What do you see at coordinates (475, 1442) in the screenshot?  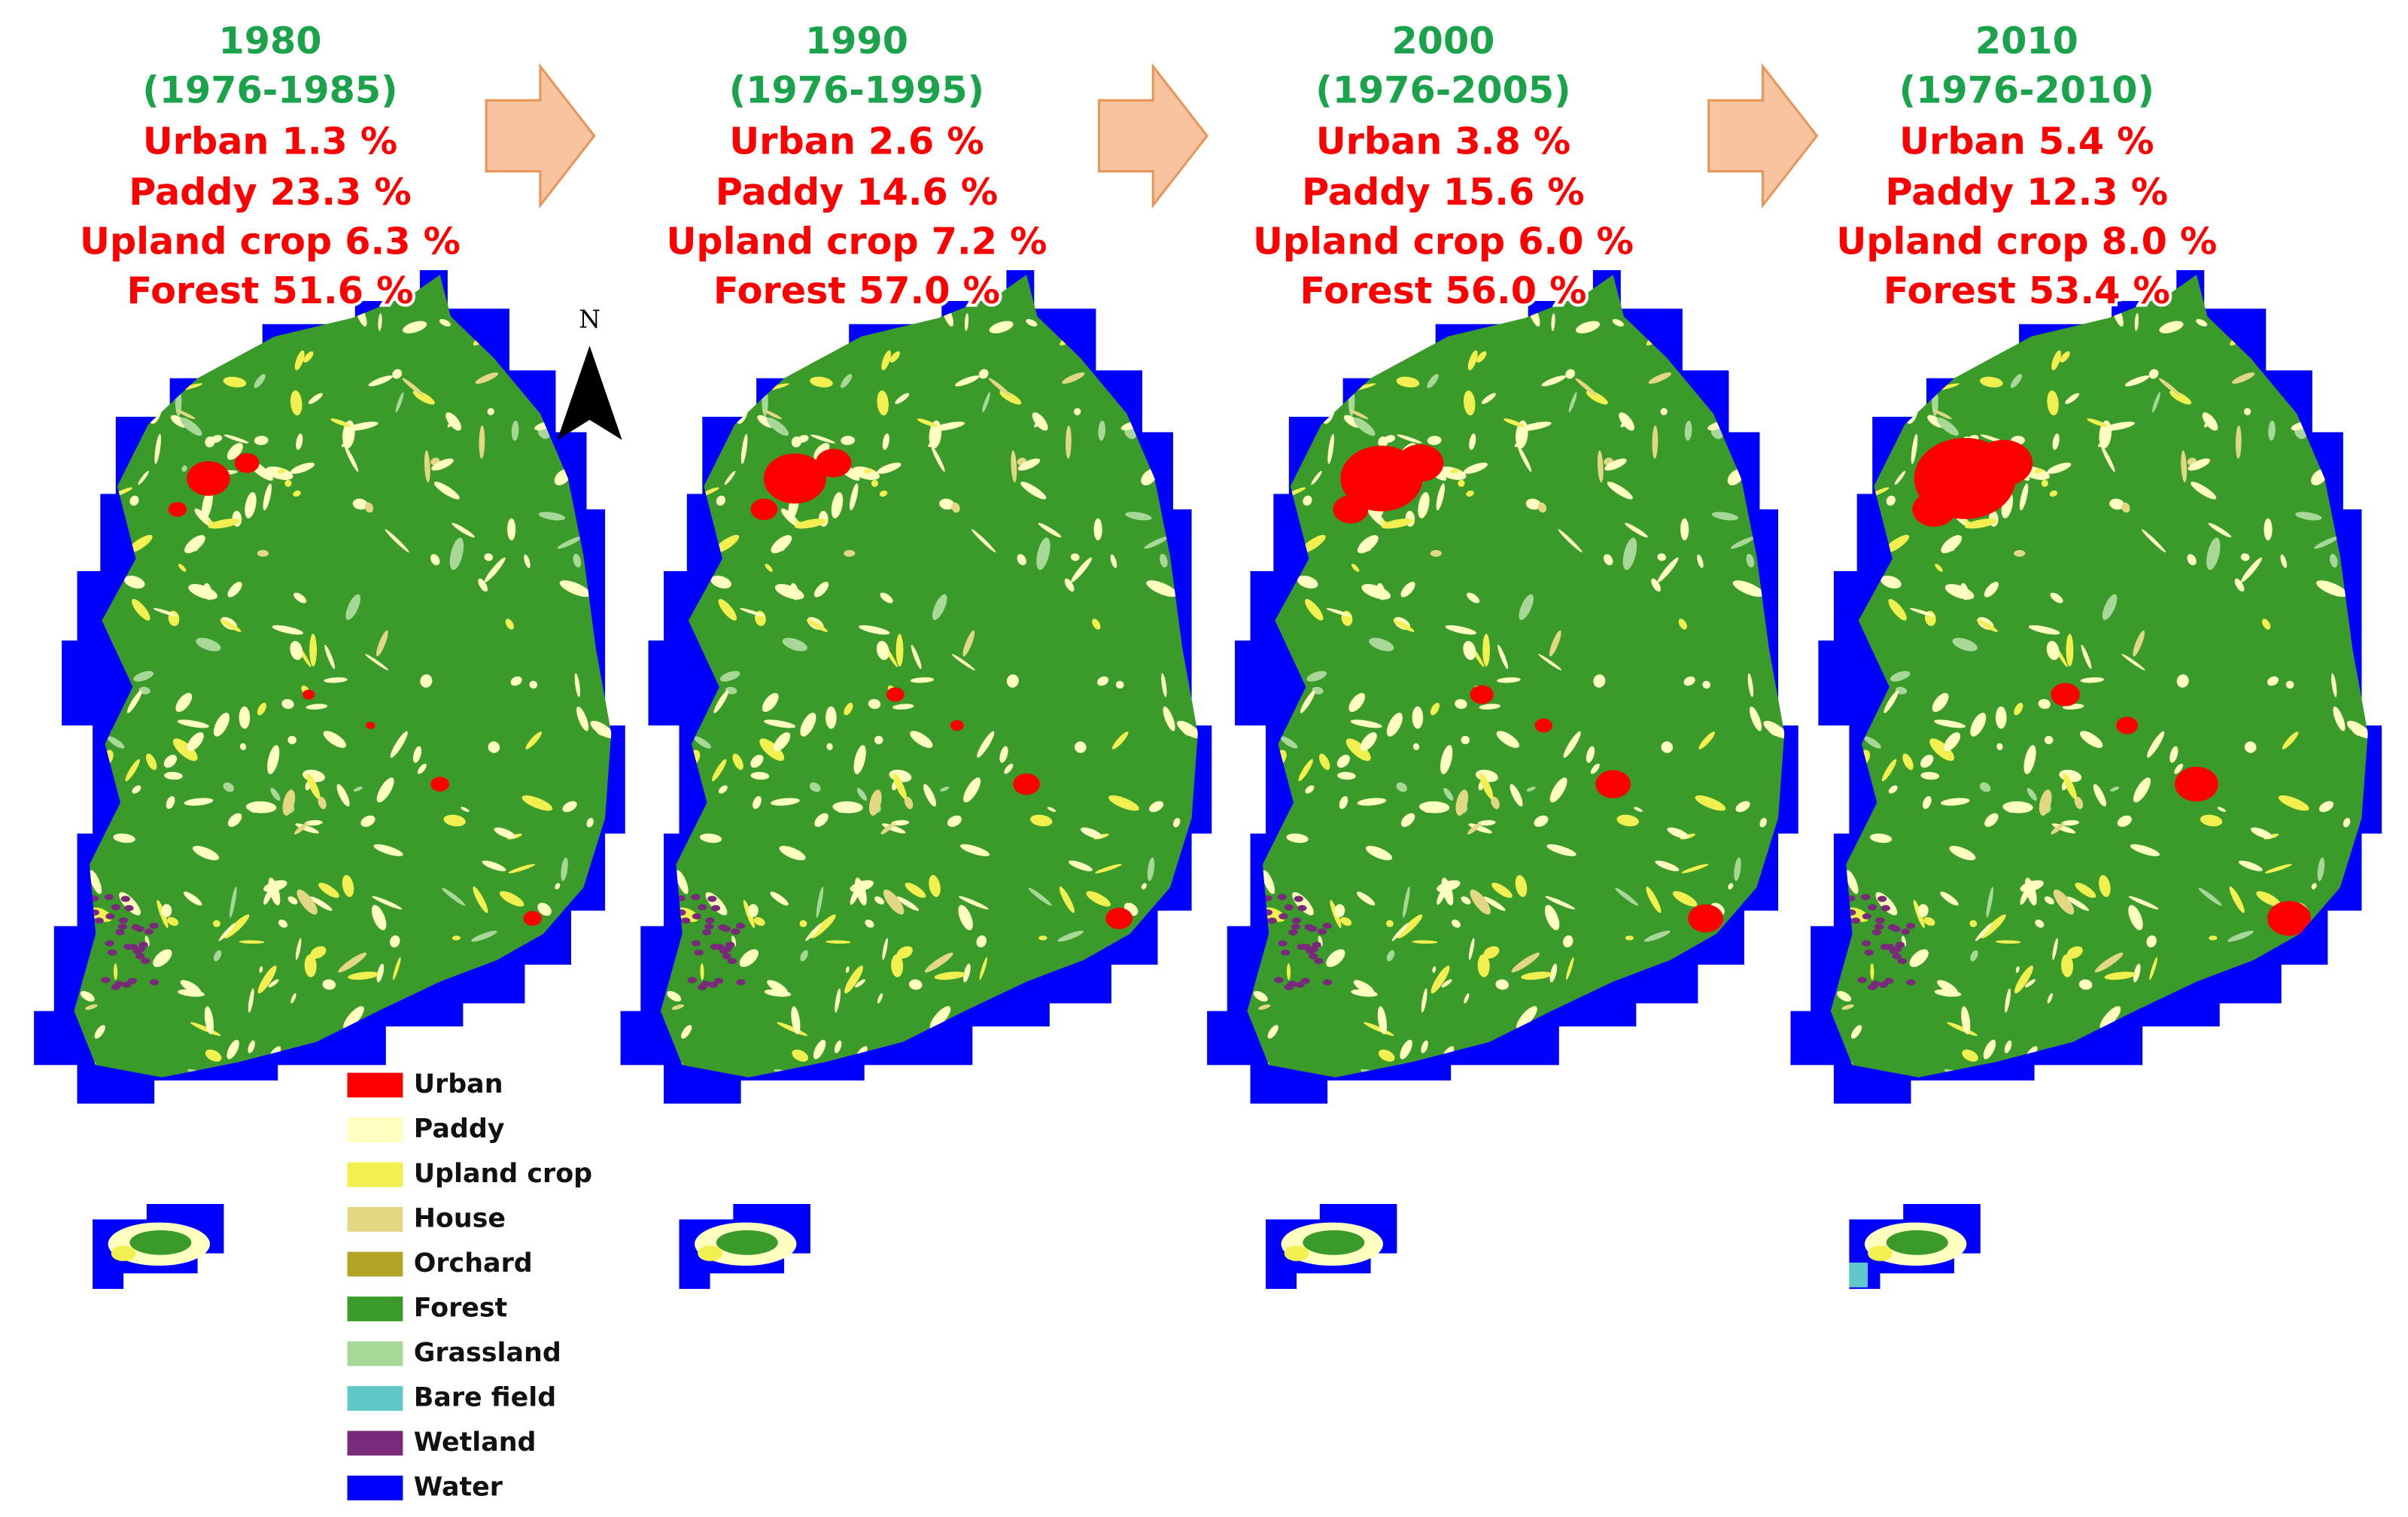 I see `legend-label: Wetland` at bounding box center [475, 1442].